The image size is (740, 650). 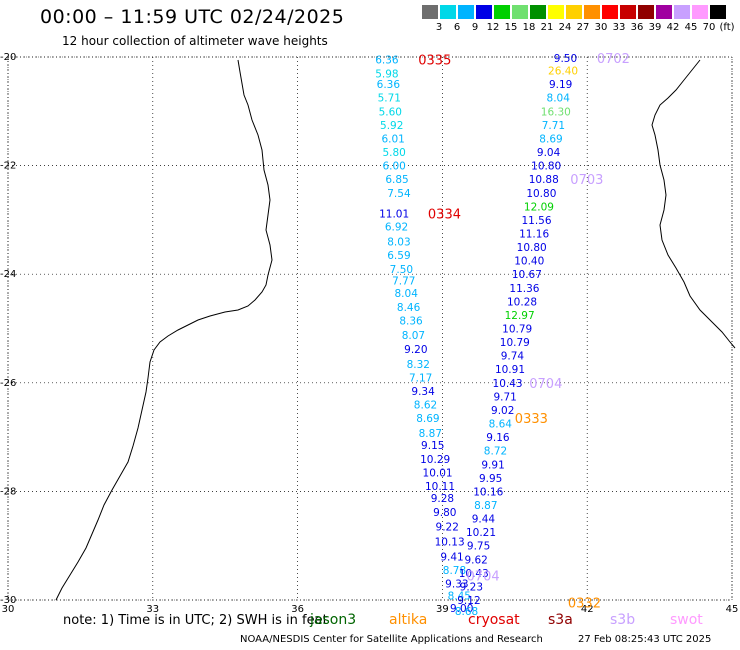 I want to click on wave-height-value: 9.80, so click(x=444, y=513).